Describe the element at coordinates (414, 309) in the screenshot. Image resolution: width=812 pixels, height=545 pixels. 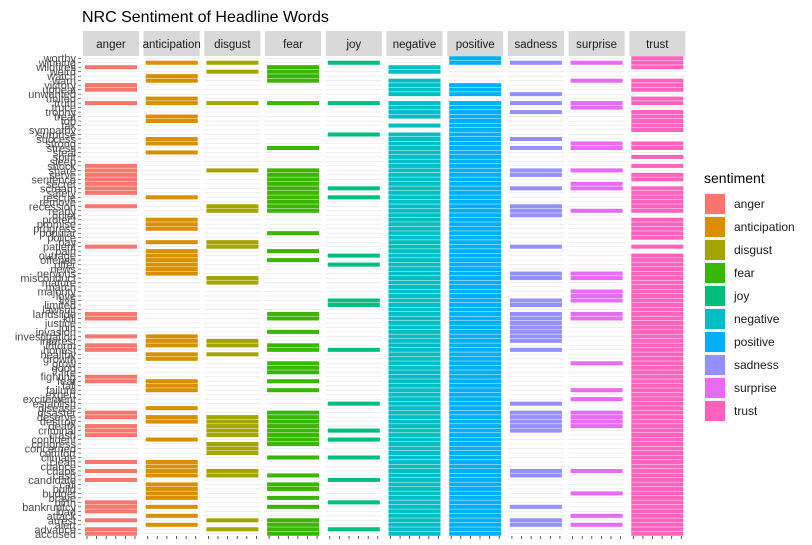
I see `bar-negative-lawsuit` at that location.